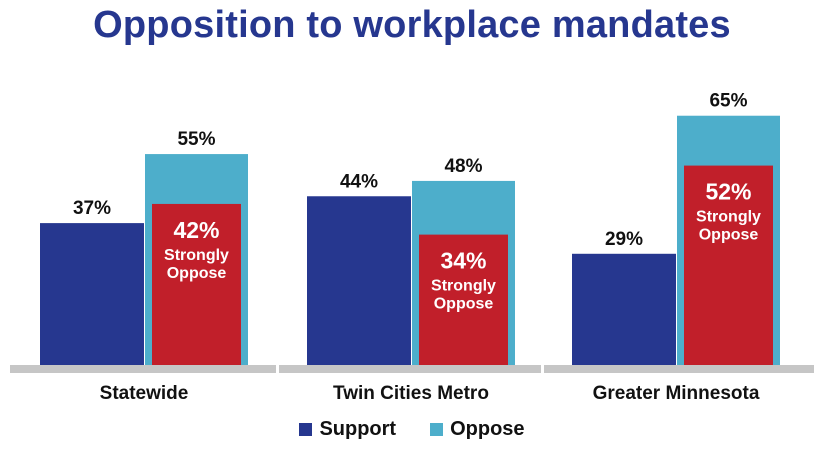 The height and width of the screenshot is (461, 824). I want to click on legend: Support Oppose, so click(412, 429).